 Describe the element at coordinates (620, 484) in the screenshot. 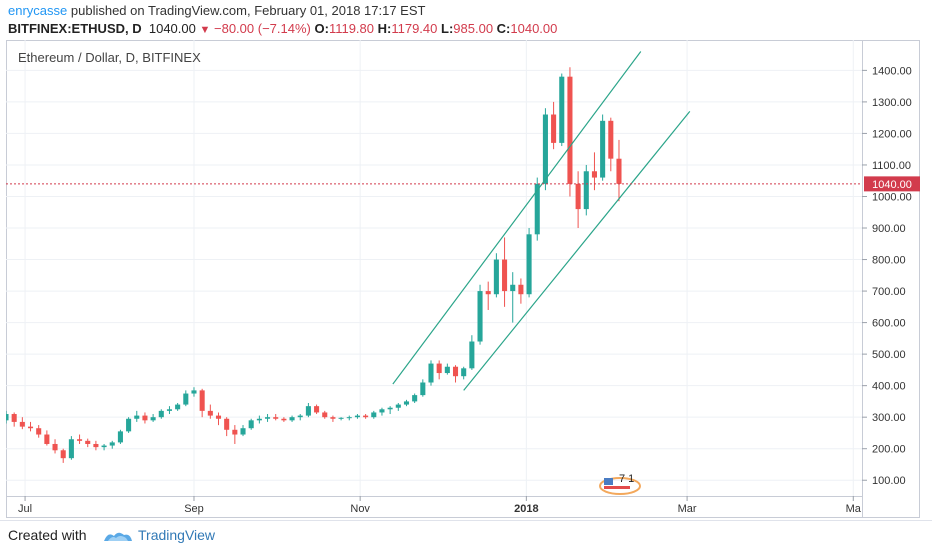

I see `events-badge: 7 1` at that location.